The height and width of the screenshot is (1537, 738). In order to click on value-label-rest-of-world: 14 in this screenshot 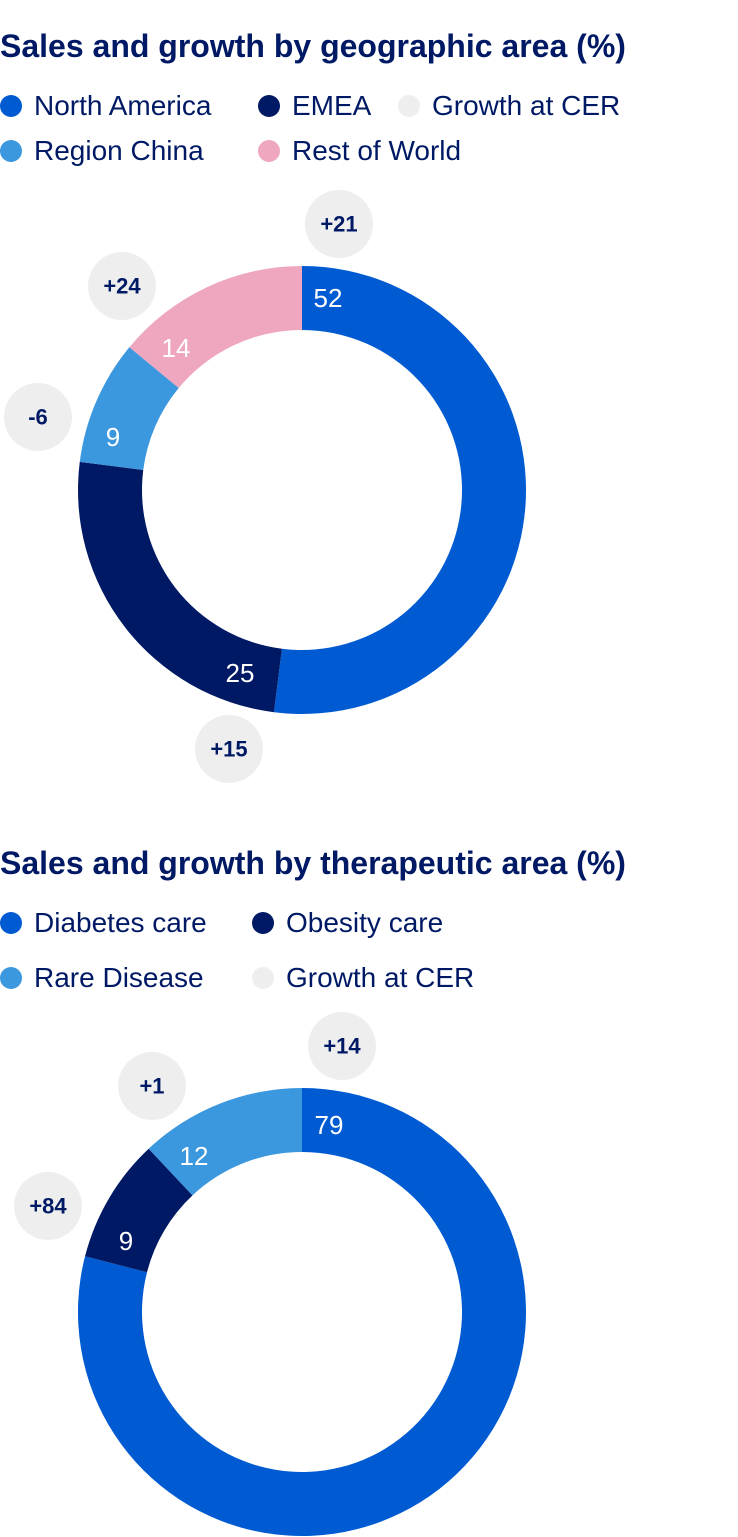, I will do `click(176, 348)`.